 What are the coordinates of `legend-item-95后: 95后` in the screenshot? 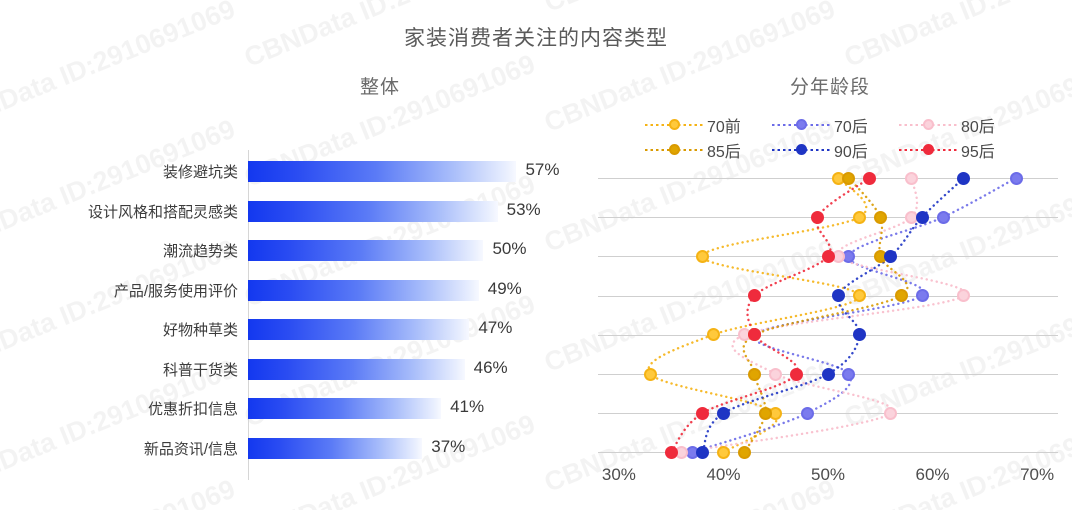 It's located at (962, 149).